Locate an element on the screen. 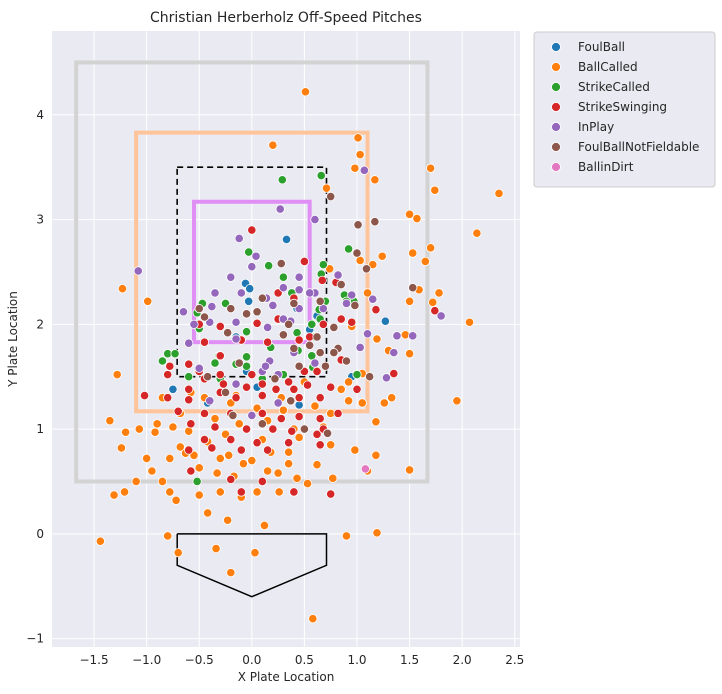  x-tick-label: 2.5 is located at coordinates (514, 660).